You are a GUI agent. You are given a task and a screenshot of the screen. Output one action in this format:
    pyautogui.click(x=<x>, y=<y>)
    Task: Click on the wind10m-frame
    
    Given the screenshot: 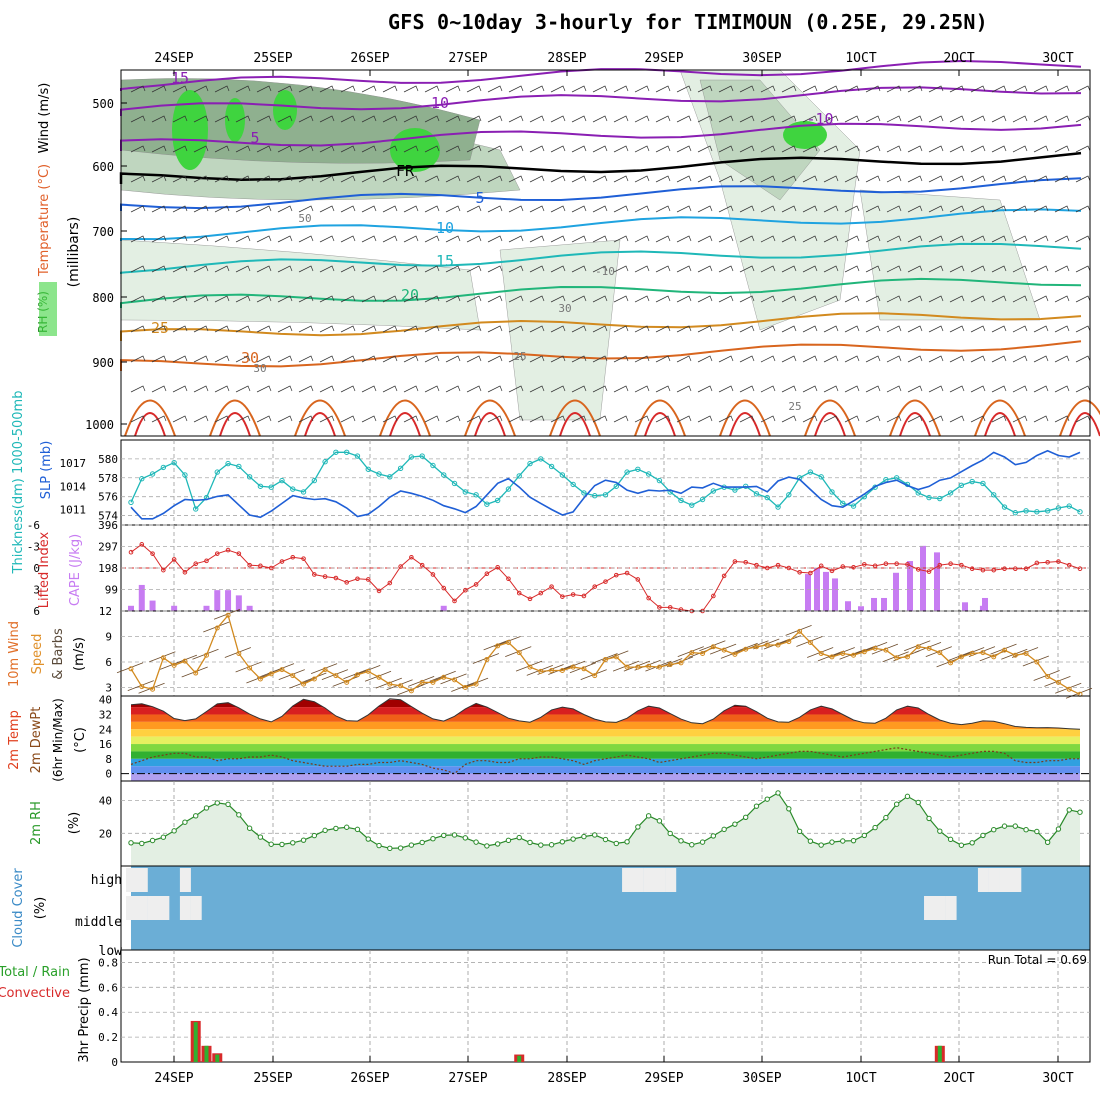 What is the action you would take?
    pyautogui.click(x=605, y=653)
    